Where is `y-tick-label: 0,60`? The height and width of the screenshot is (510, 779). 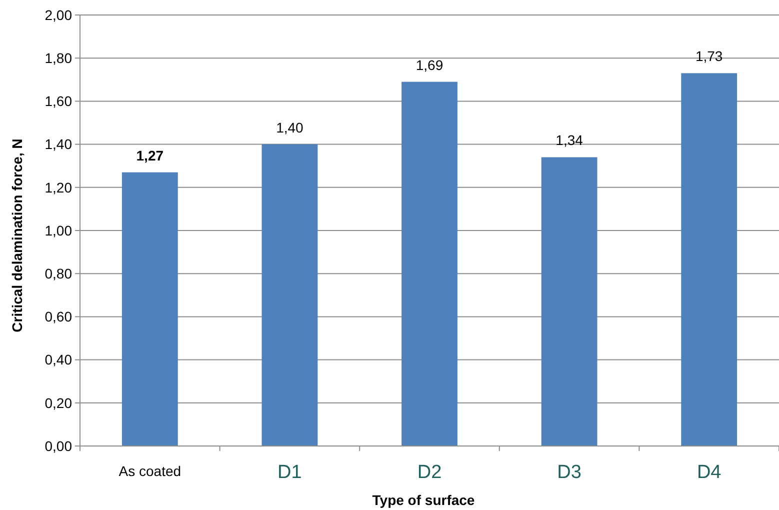 y-tick-label: 0,60 is located at coordinates (58, 316).